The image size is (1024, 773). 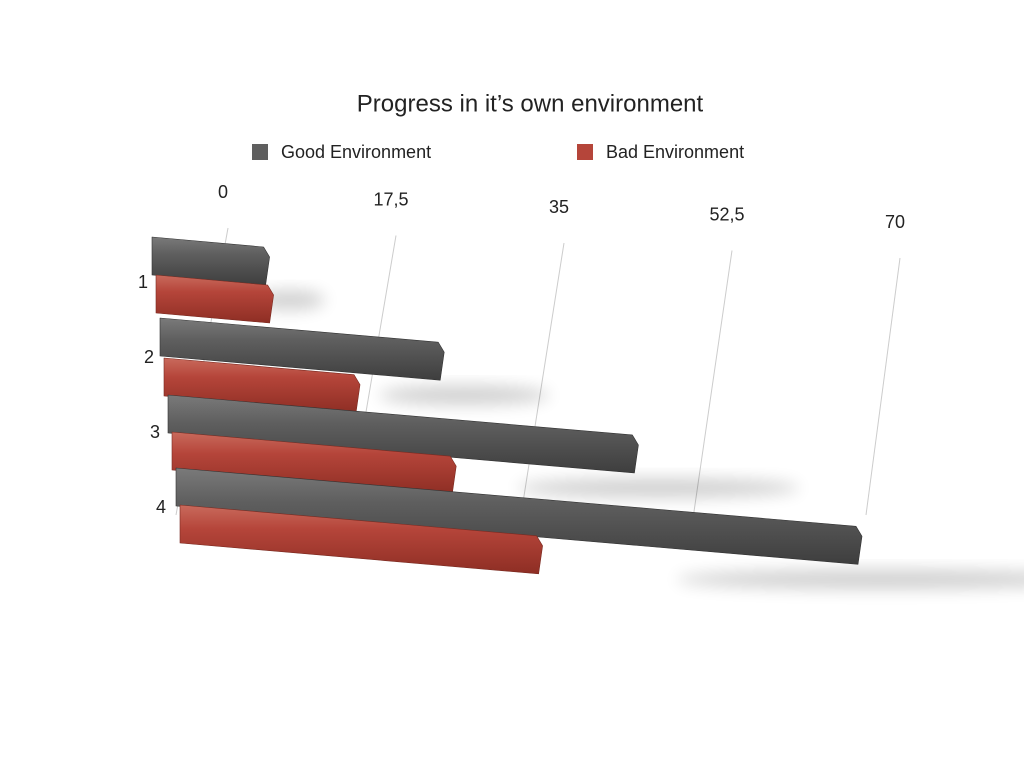 What do you see at coordinates (143, 282) in the screenshot?
I see `y-tick-label: 1` at bounding box center [143, 282].